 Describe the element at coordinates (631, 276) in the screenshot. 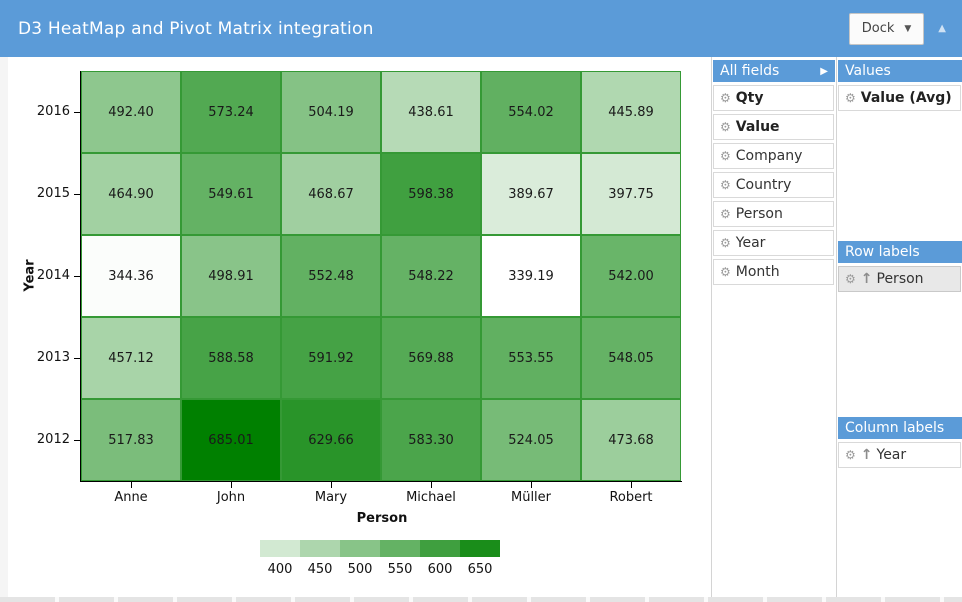

I see `heatmap-cell: 542.00` at that location.